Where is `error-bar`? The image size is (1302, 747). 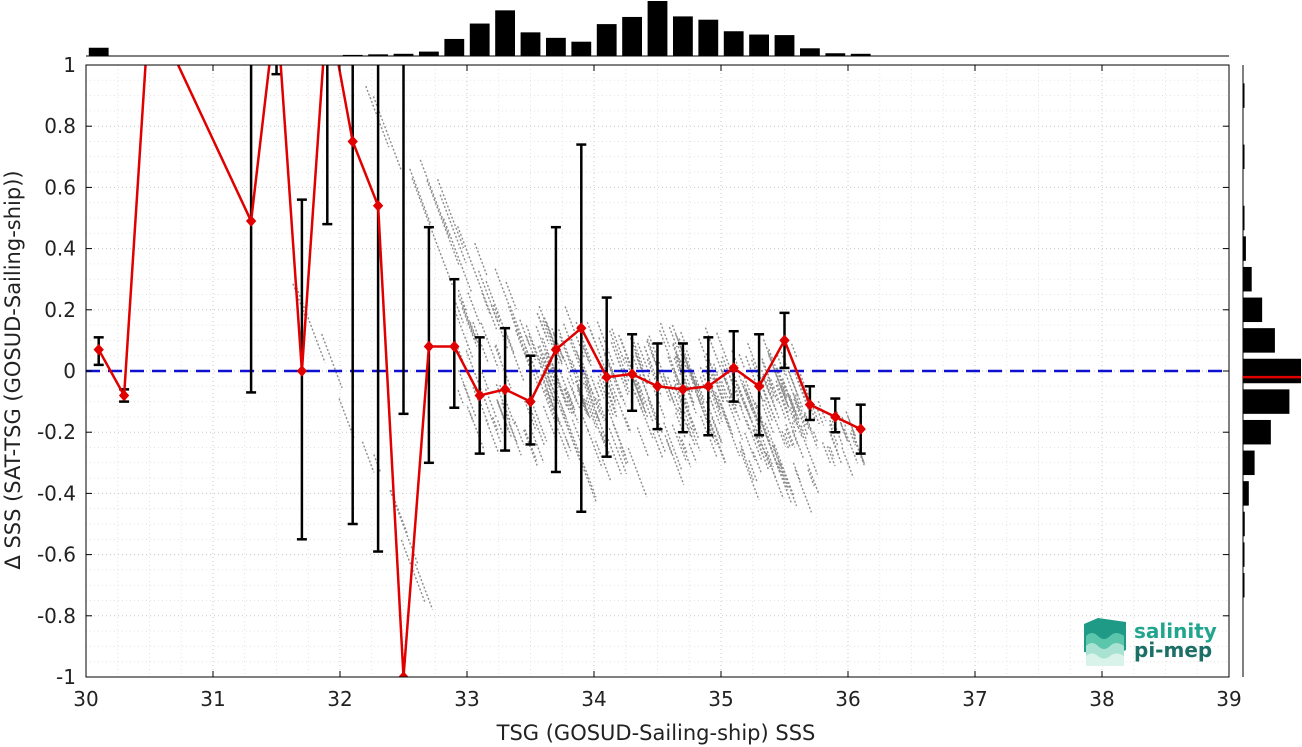
error-bar is located at coordinates (352, 295).